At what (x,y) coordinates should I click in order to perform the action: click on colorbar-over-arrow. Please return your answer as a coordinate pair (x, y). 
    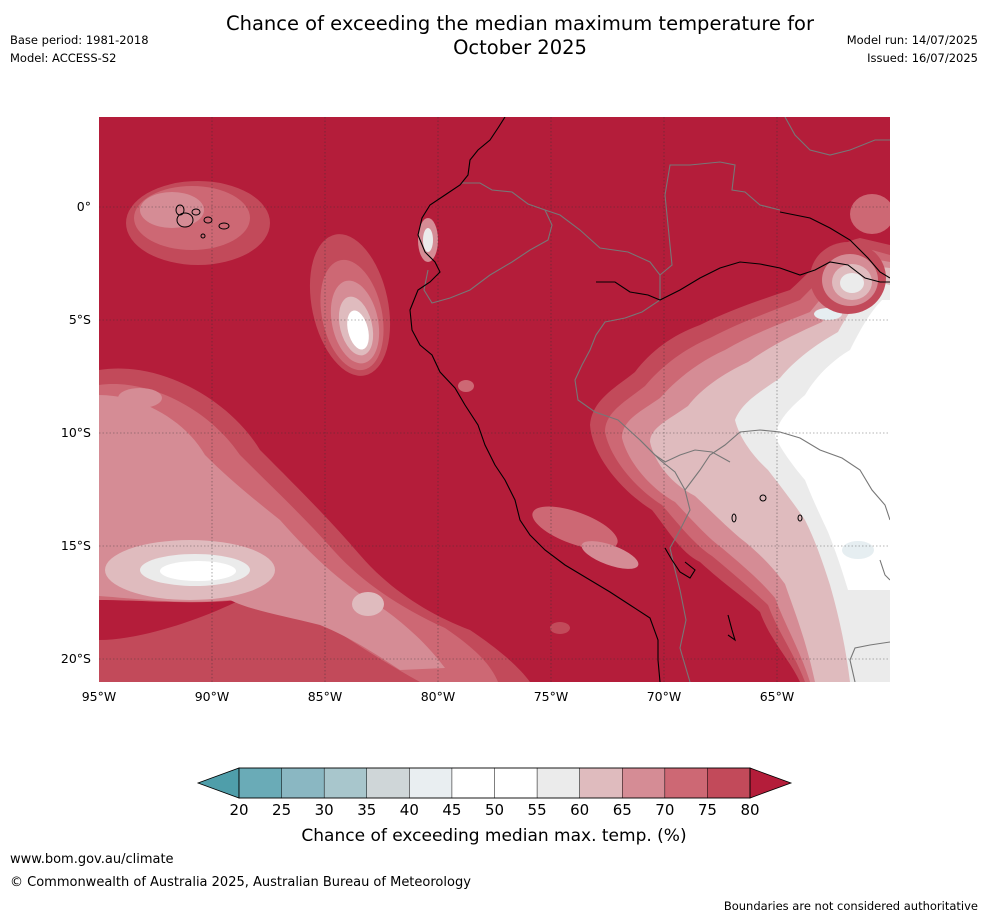
    Looking at the image, I should click on (771, 783).